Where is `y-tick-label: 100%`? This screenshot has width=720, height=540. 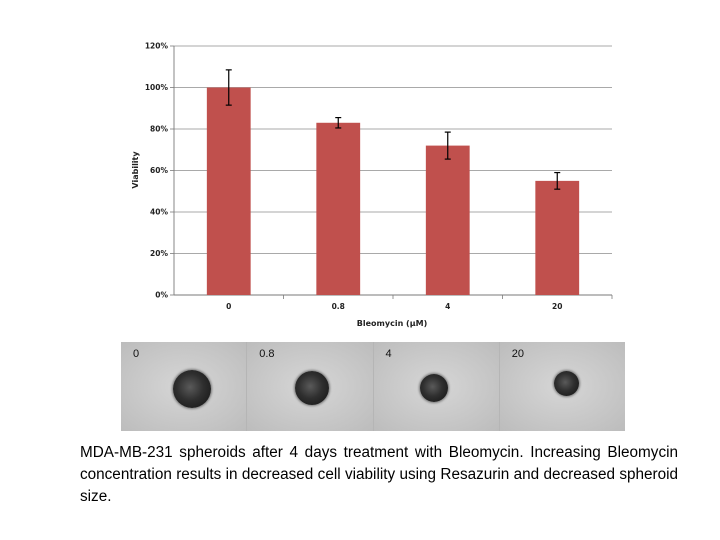
y-tick-label: 100% is located at coordinates (157, 87).